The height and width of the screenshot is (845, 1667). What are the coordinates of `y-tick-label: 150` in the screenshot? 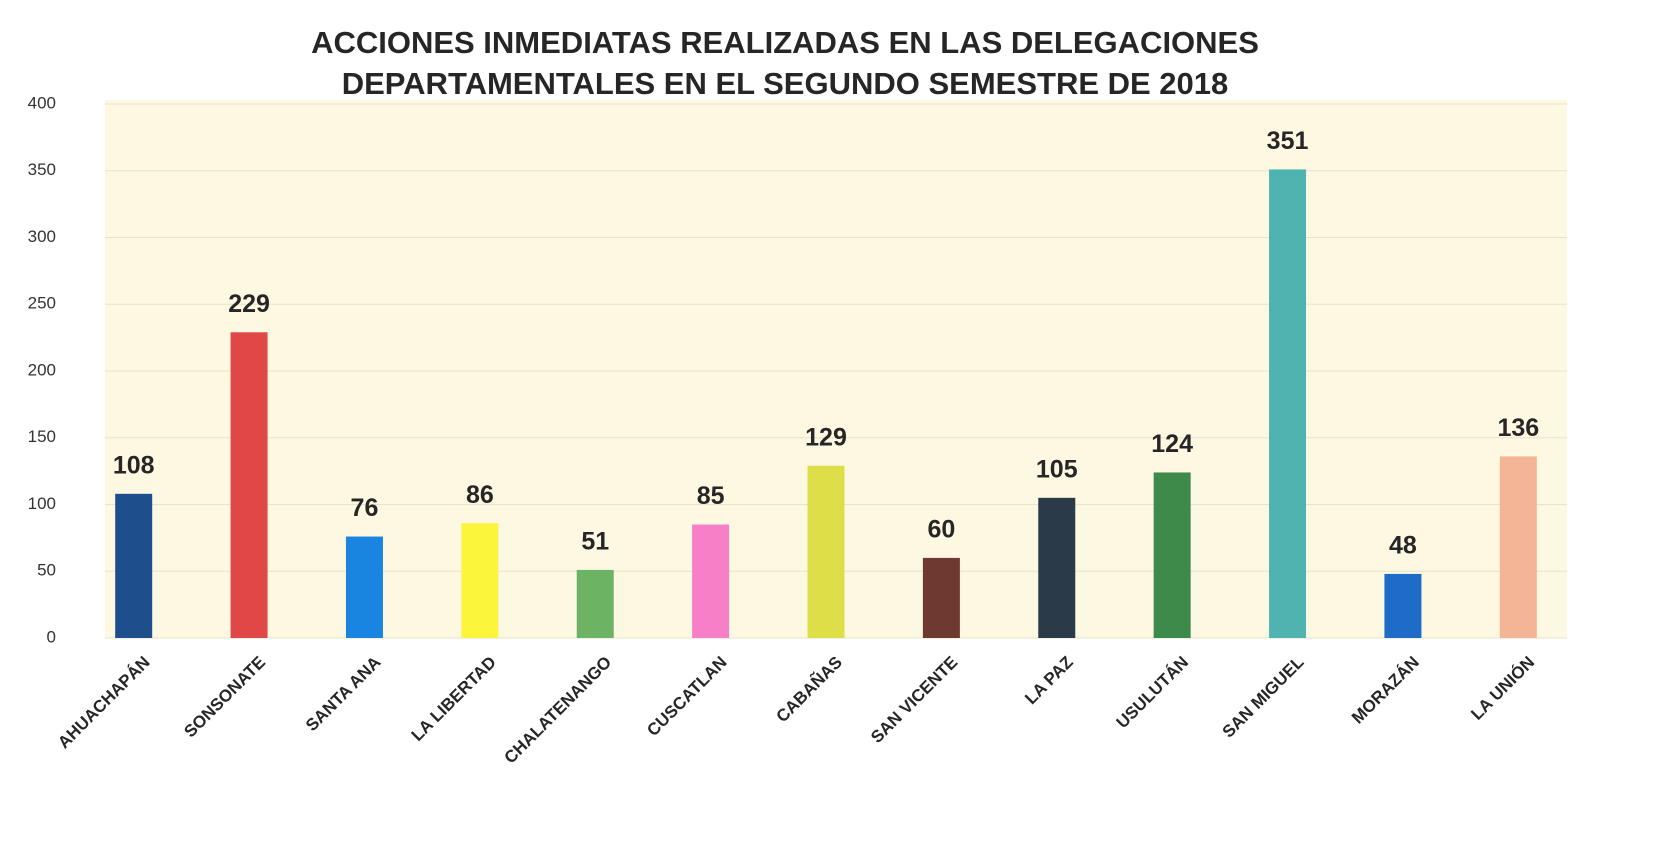 It's located at (42, 436).